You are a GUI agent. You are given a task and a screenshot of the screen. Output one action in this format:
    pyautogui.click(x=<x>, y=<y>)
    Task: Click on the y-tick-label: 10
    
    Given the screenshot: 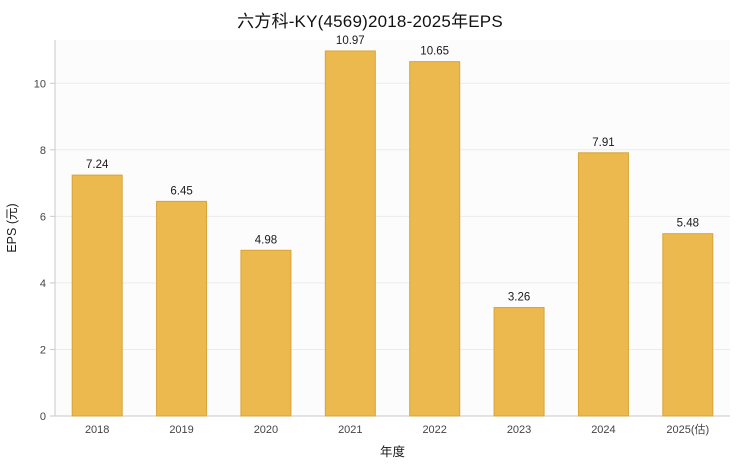 What is the action you would take?
    pyautogui.click(x=40, y=84)
    